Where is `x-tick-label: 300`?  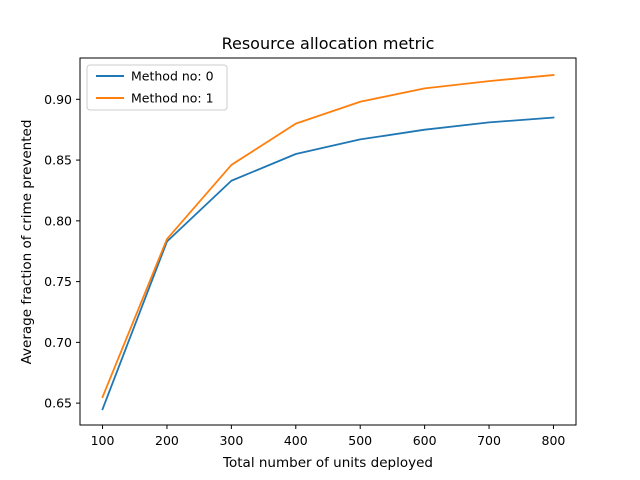
x-tick-label: 300 is located at coordinates (231, 440).